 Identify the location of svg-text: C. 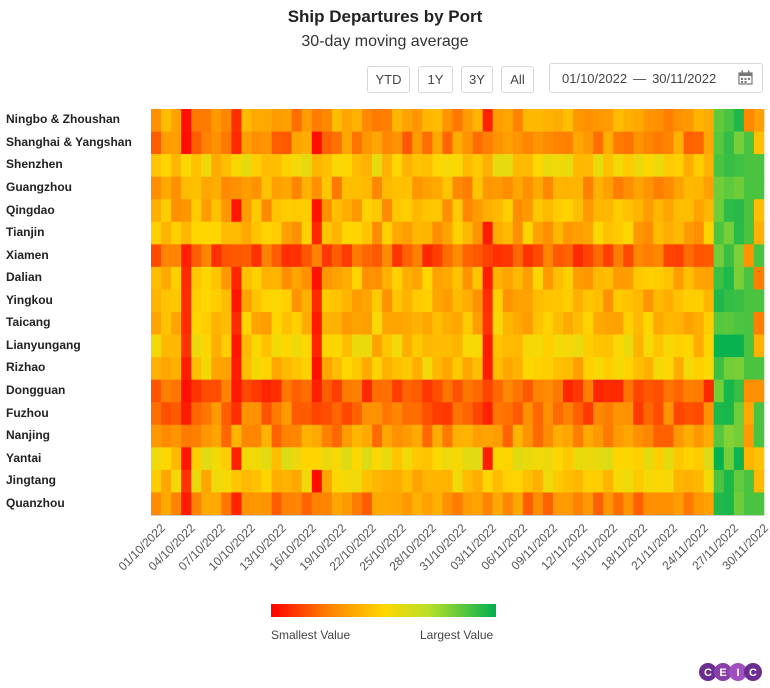
(708, 673).